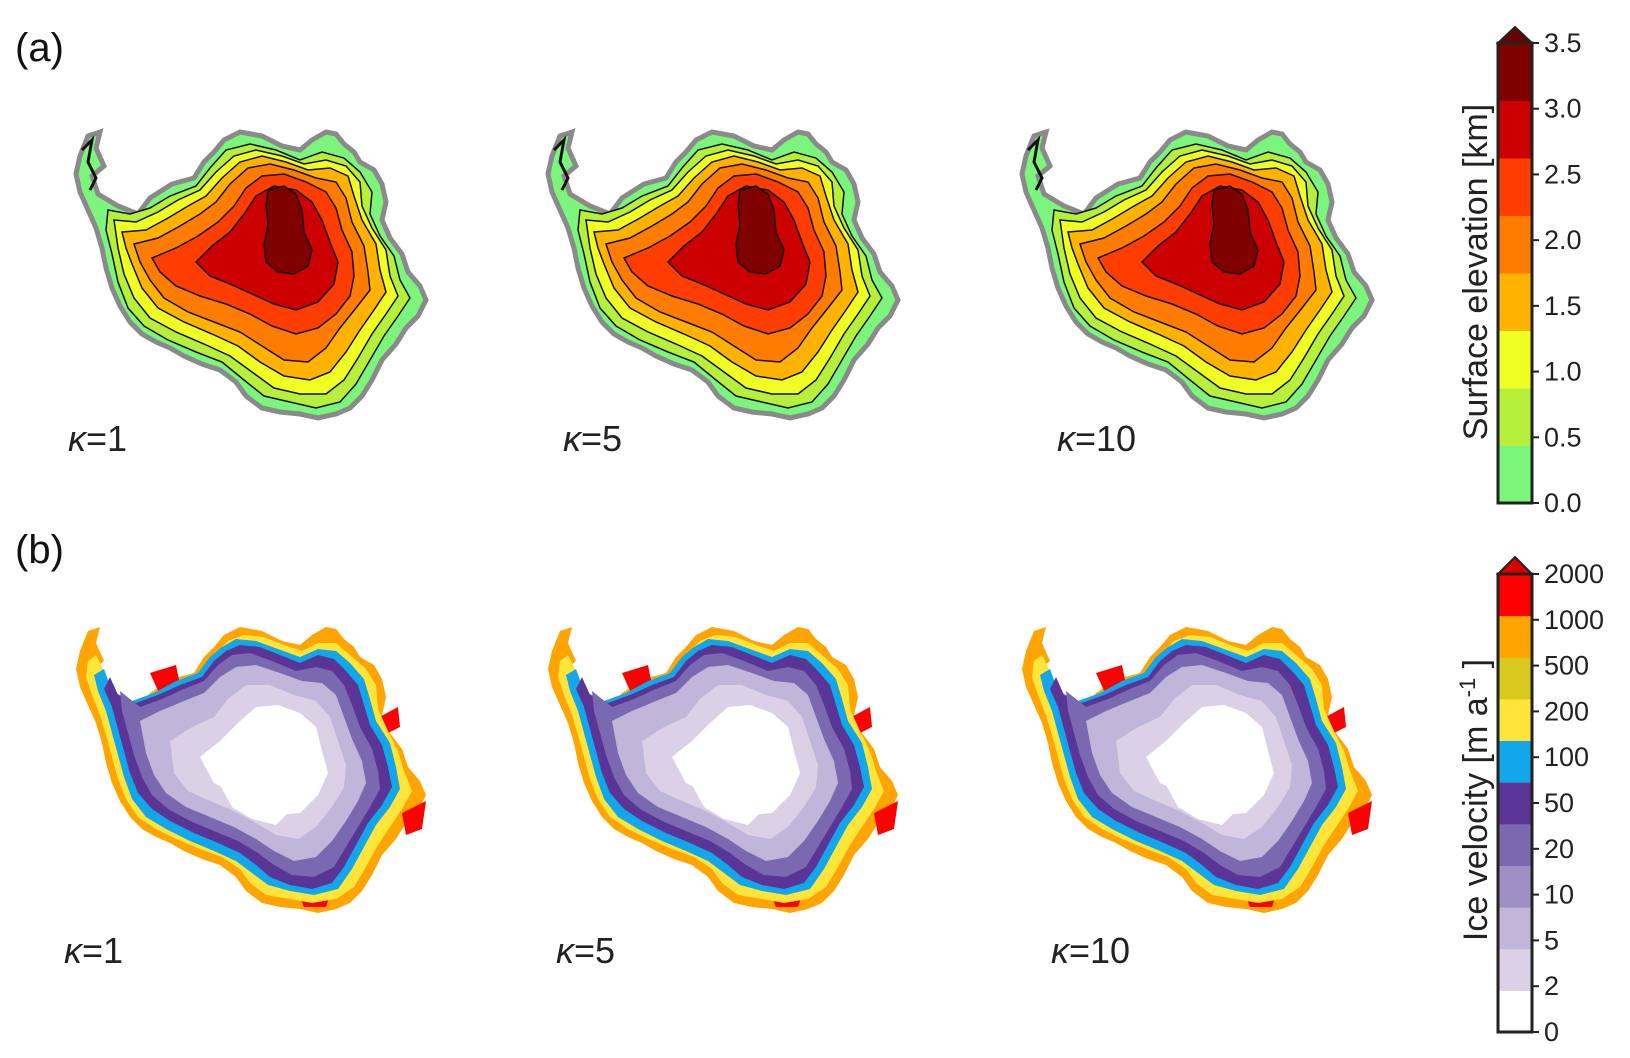 Image resolution: width=1630 pixels, height=1058 pixels. What do you see at coordinates (39, 48) in the screenshot?
I see `panel-label-a: (a)` at bounding box center [39, 48].